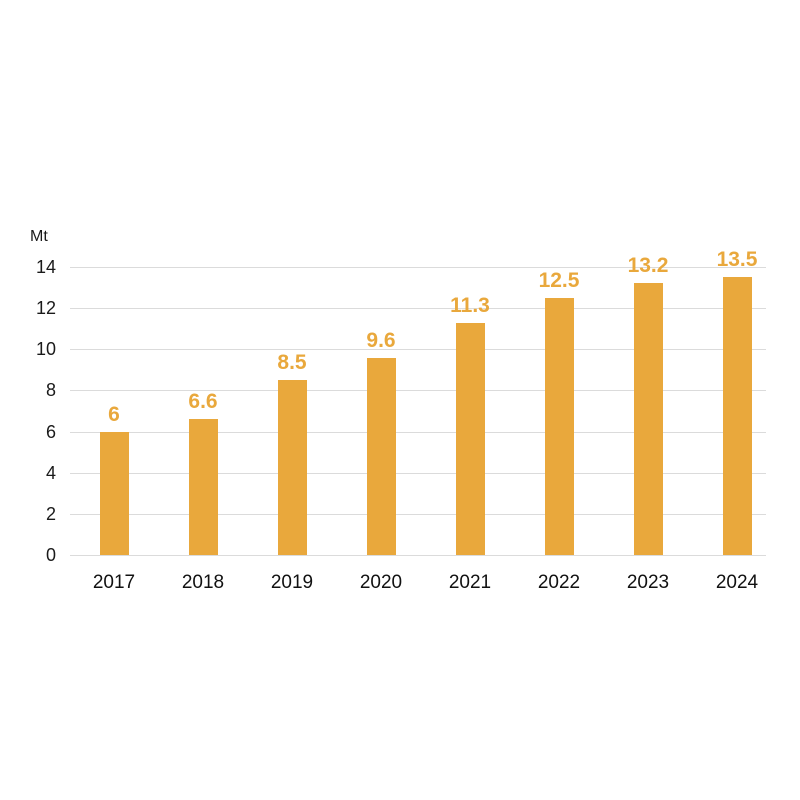 The image size is (800, 800). I want to click on x-tick-label-2020: 2020, so click(381, 582).